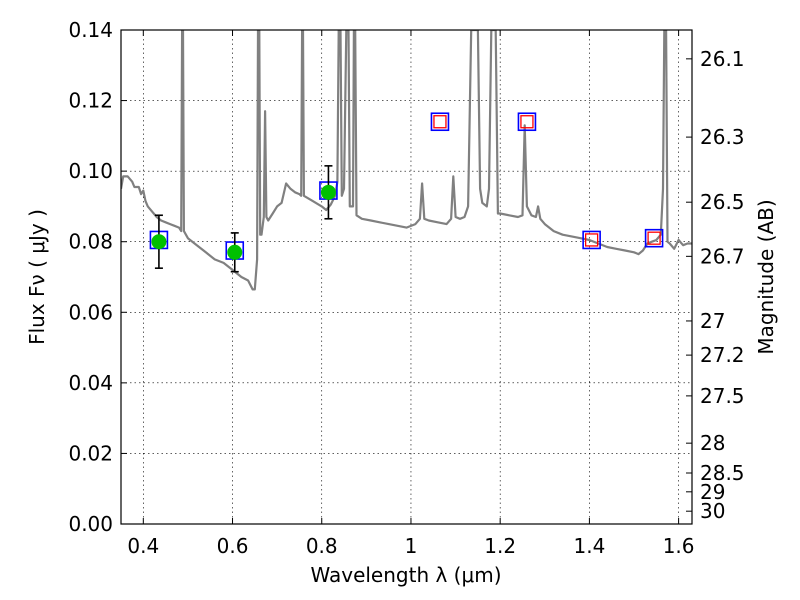  What do you see at coordinates (722, 59) in the screenshot?
I see `y2-tick-label: 26.1` at bounding box center [722, 59].